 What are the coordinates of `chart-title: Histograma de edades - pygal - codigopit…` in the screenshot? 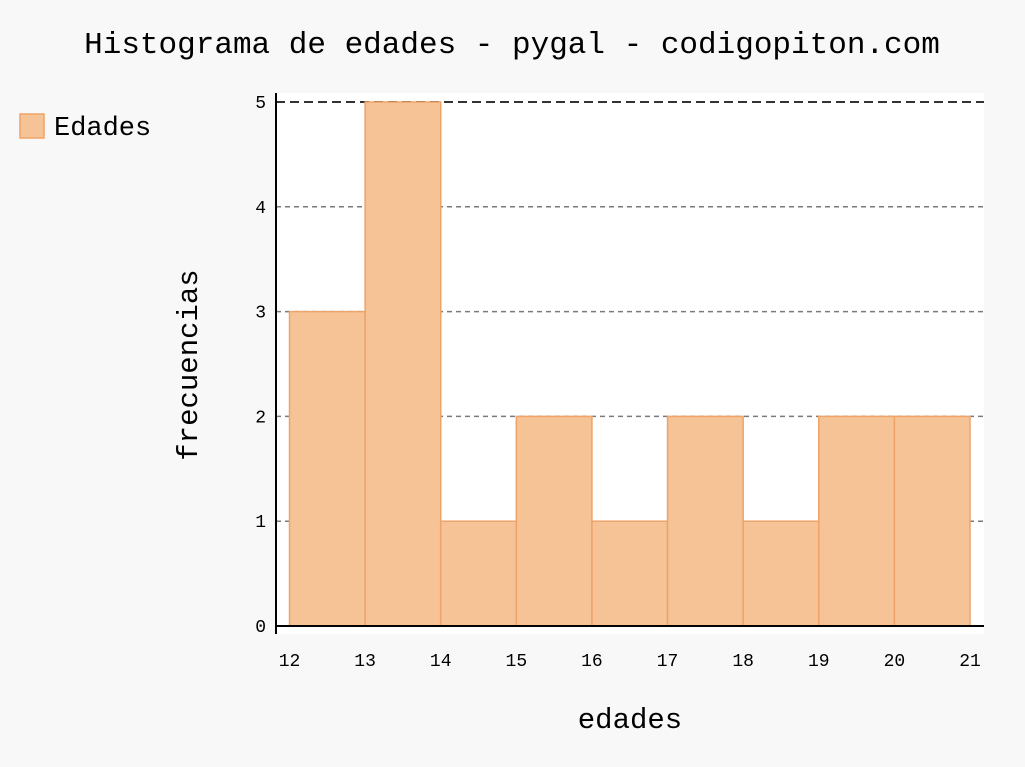 It's located at (512, 45).